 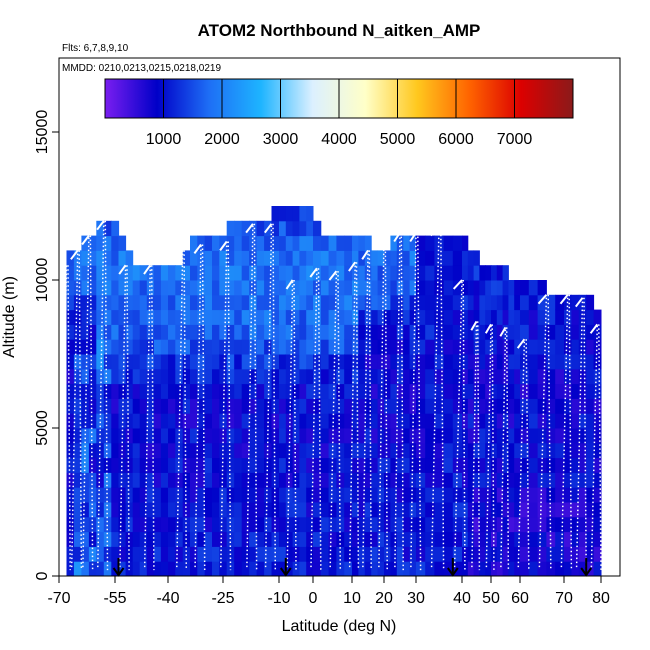 What do you see at coordinates (152, 418) in the screenshot?
I see `flight-profile-descent` at bounding box center [152, 418].